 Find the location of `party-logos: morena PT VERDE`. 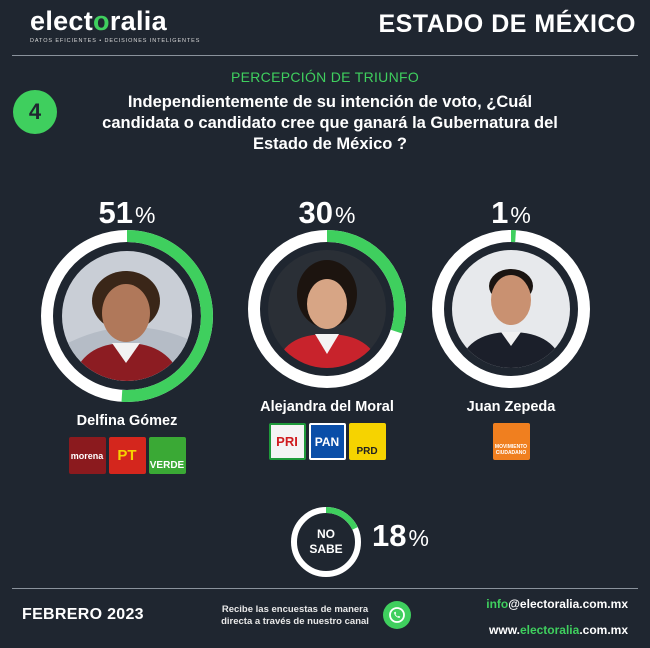

party-logos: morena PT VERDE is located at coordinates (127, 455).